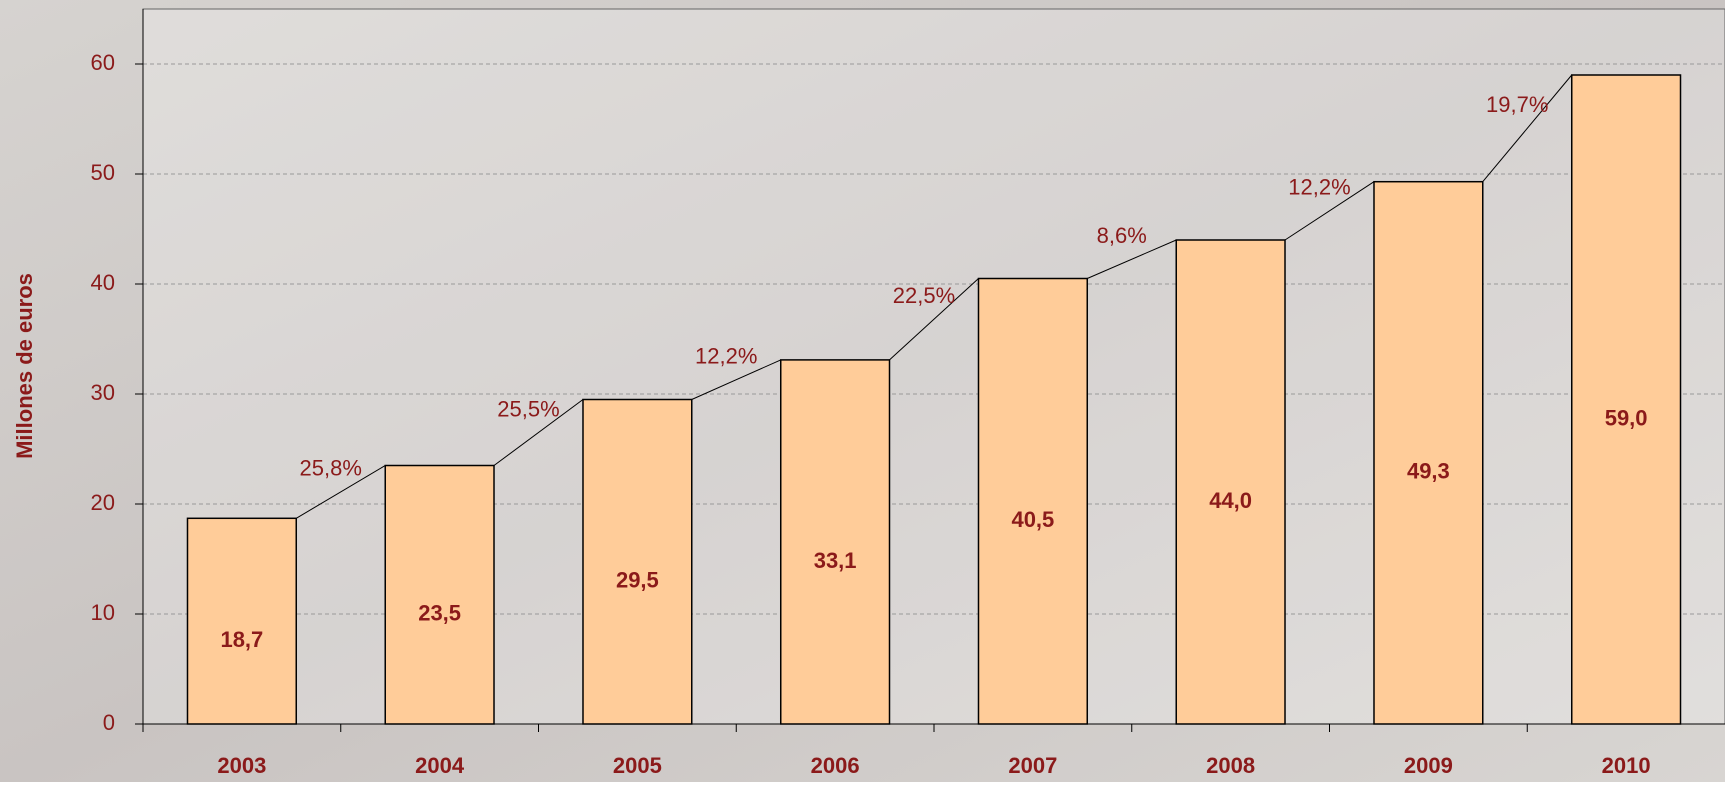 Image resolution: width=1725 pixels, height=787 pixels. I want to click on value-label: 33,1, so click(835, 560).